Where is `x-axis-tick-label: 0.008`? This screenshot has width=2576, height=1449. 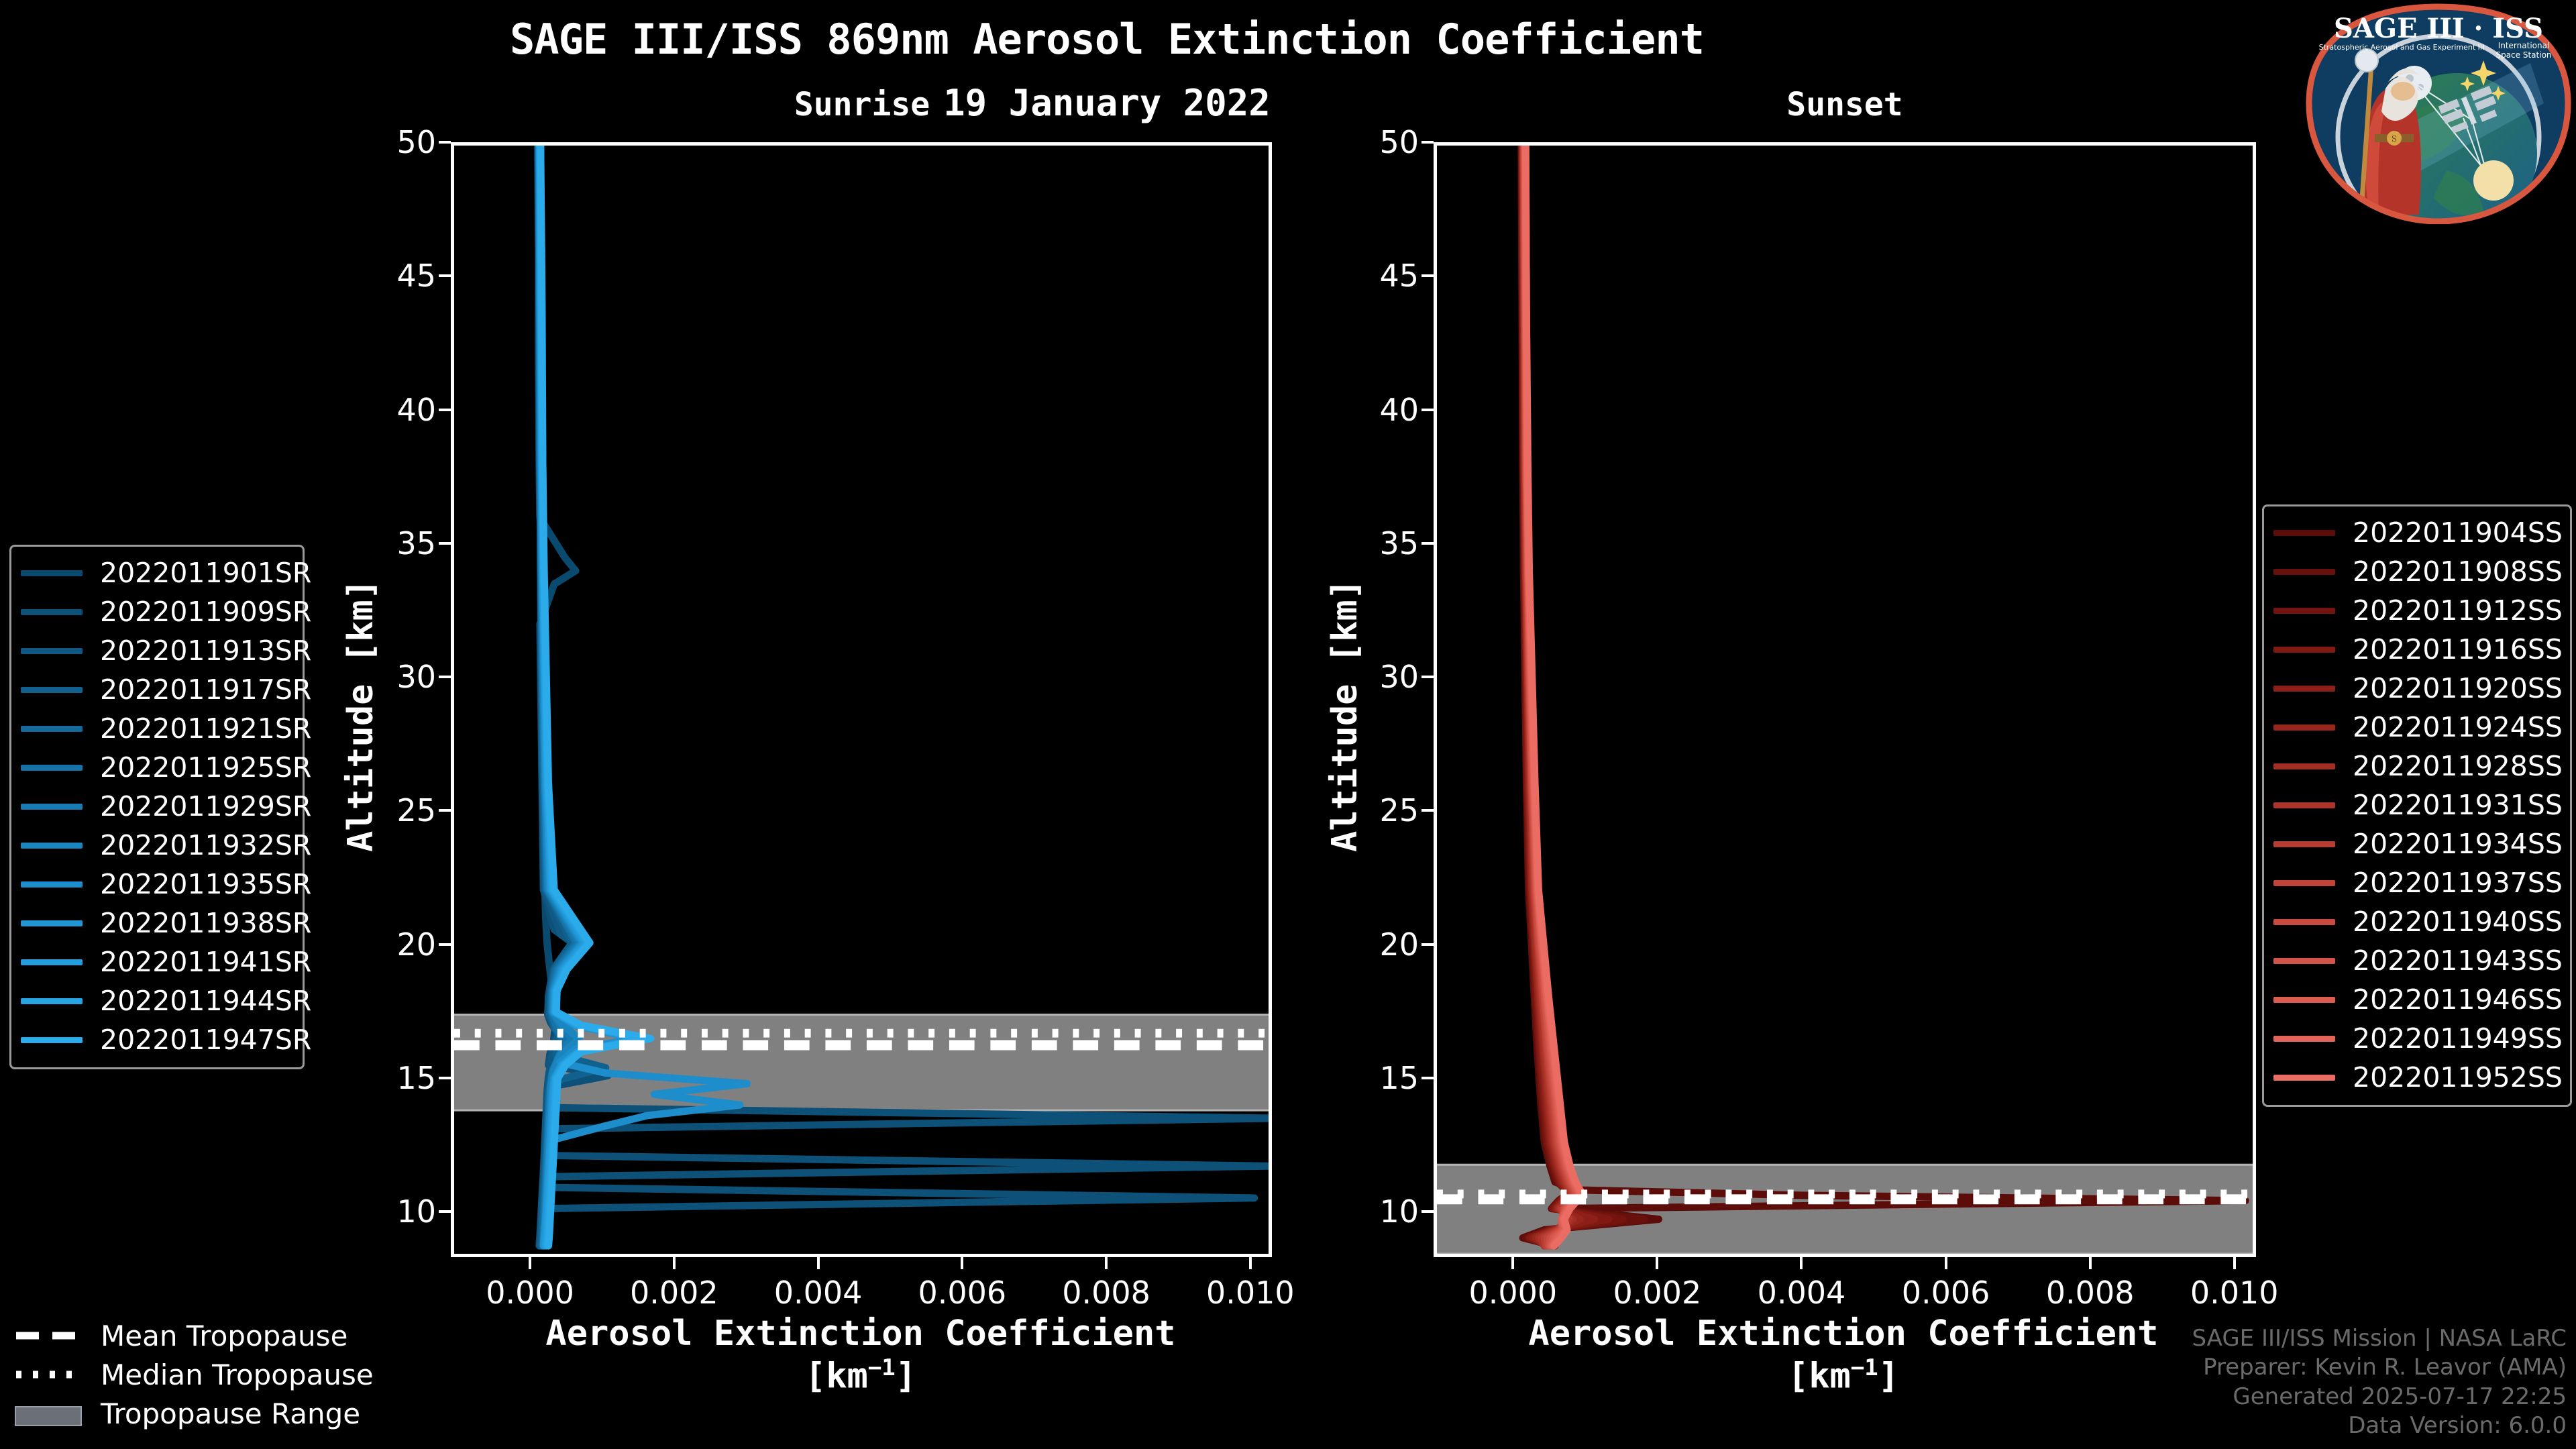
x-axis-tick-label: 0.008 is located at coordinates (2090, 1293).